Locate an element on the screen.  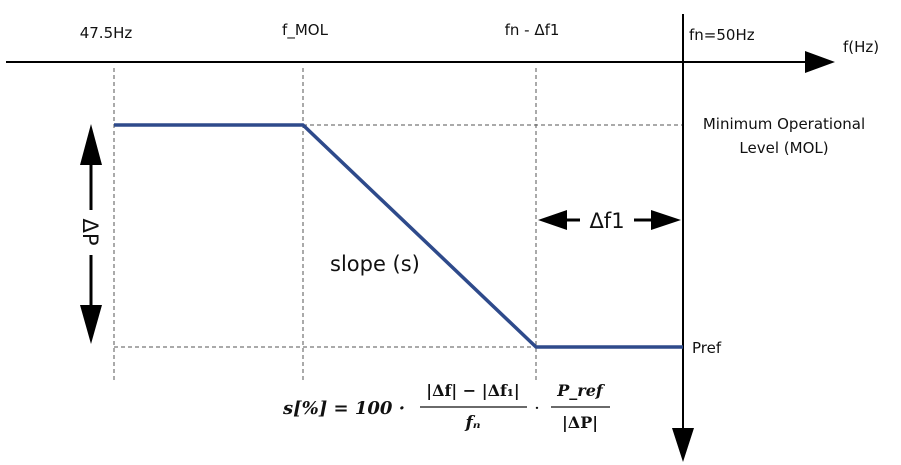
mol-label-line1: Minimum Operational is located at coordinates (784, 124).